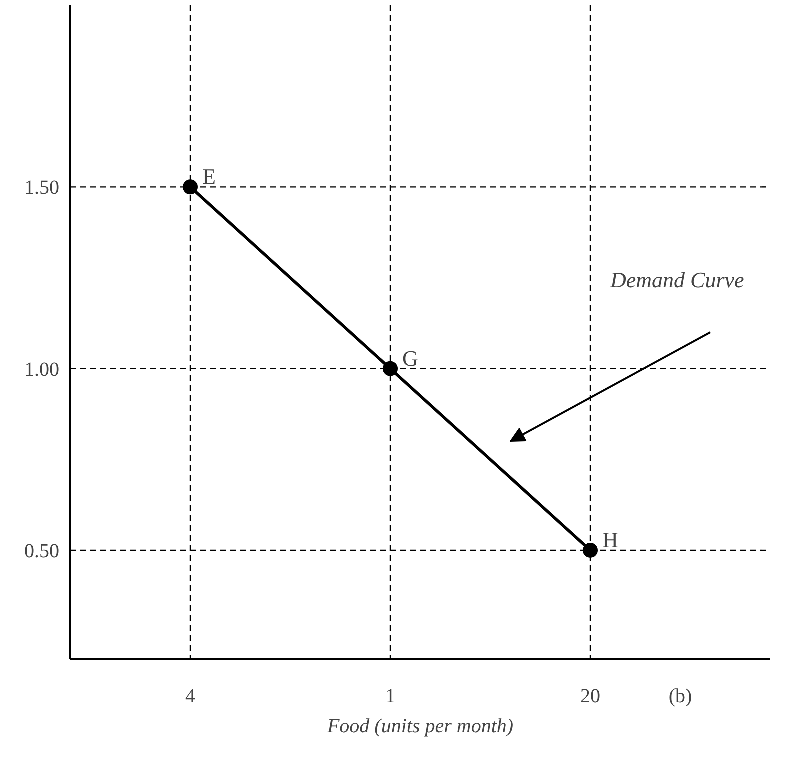  What do you see at coordinates (590, 697) in the screenshot?
I see `x-tick-label: 20` at bounding box center [590, 697].